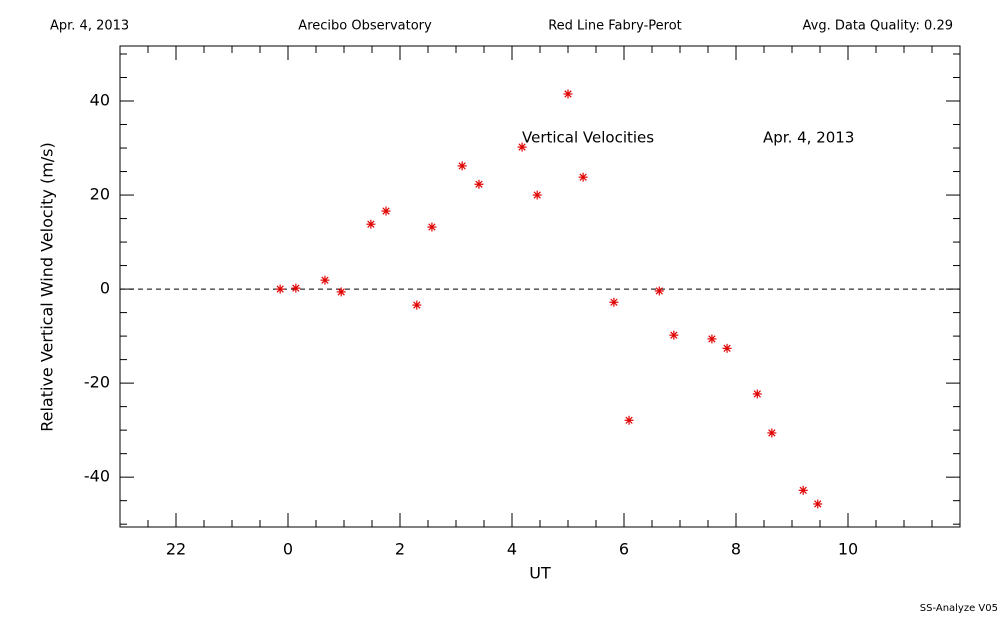  Describe the element at coordinates (736, 549) in the screenshot. I see `x-tick-label: 8` at that location.